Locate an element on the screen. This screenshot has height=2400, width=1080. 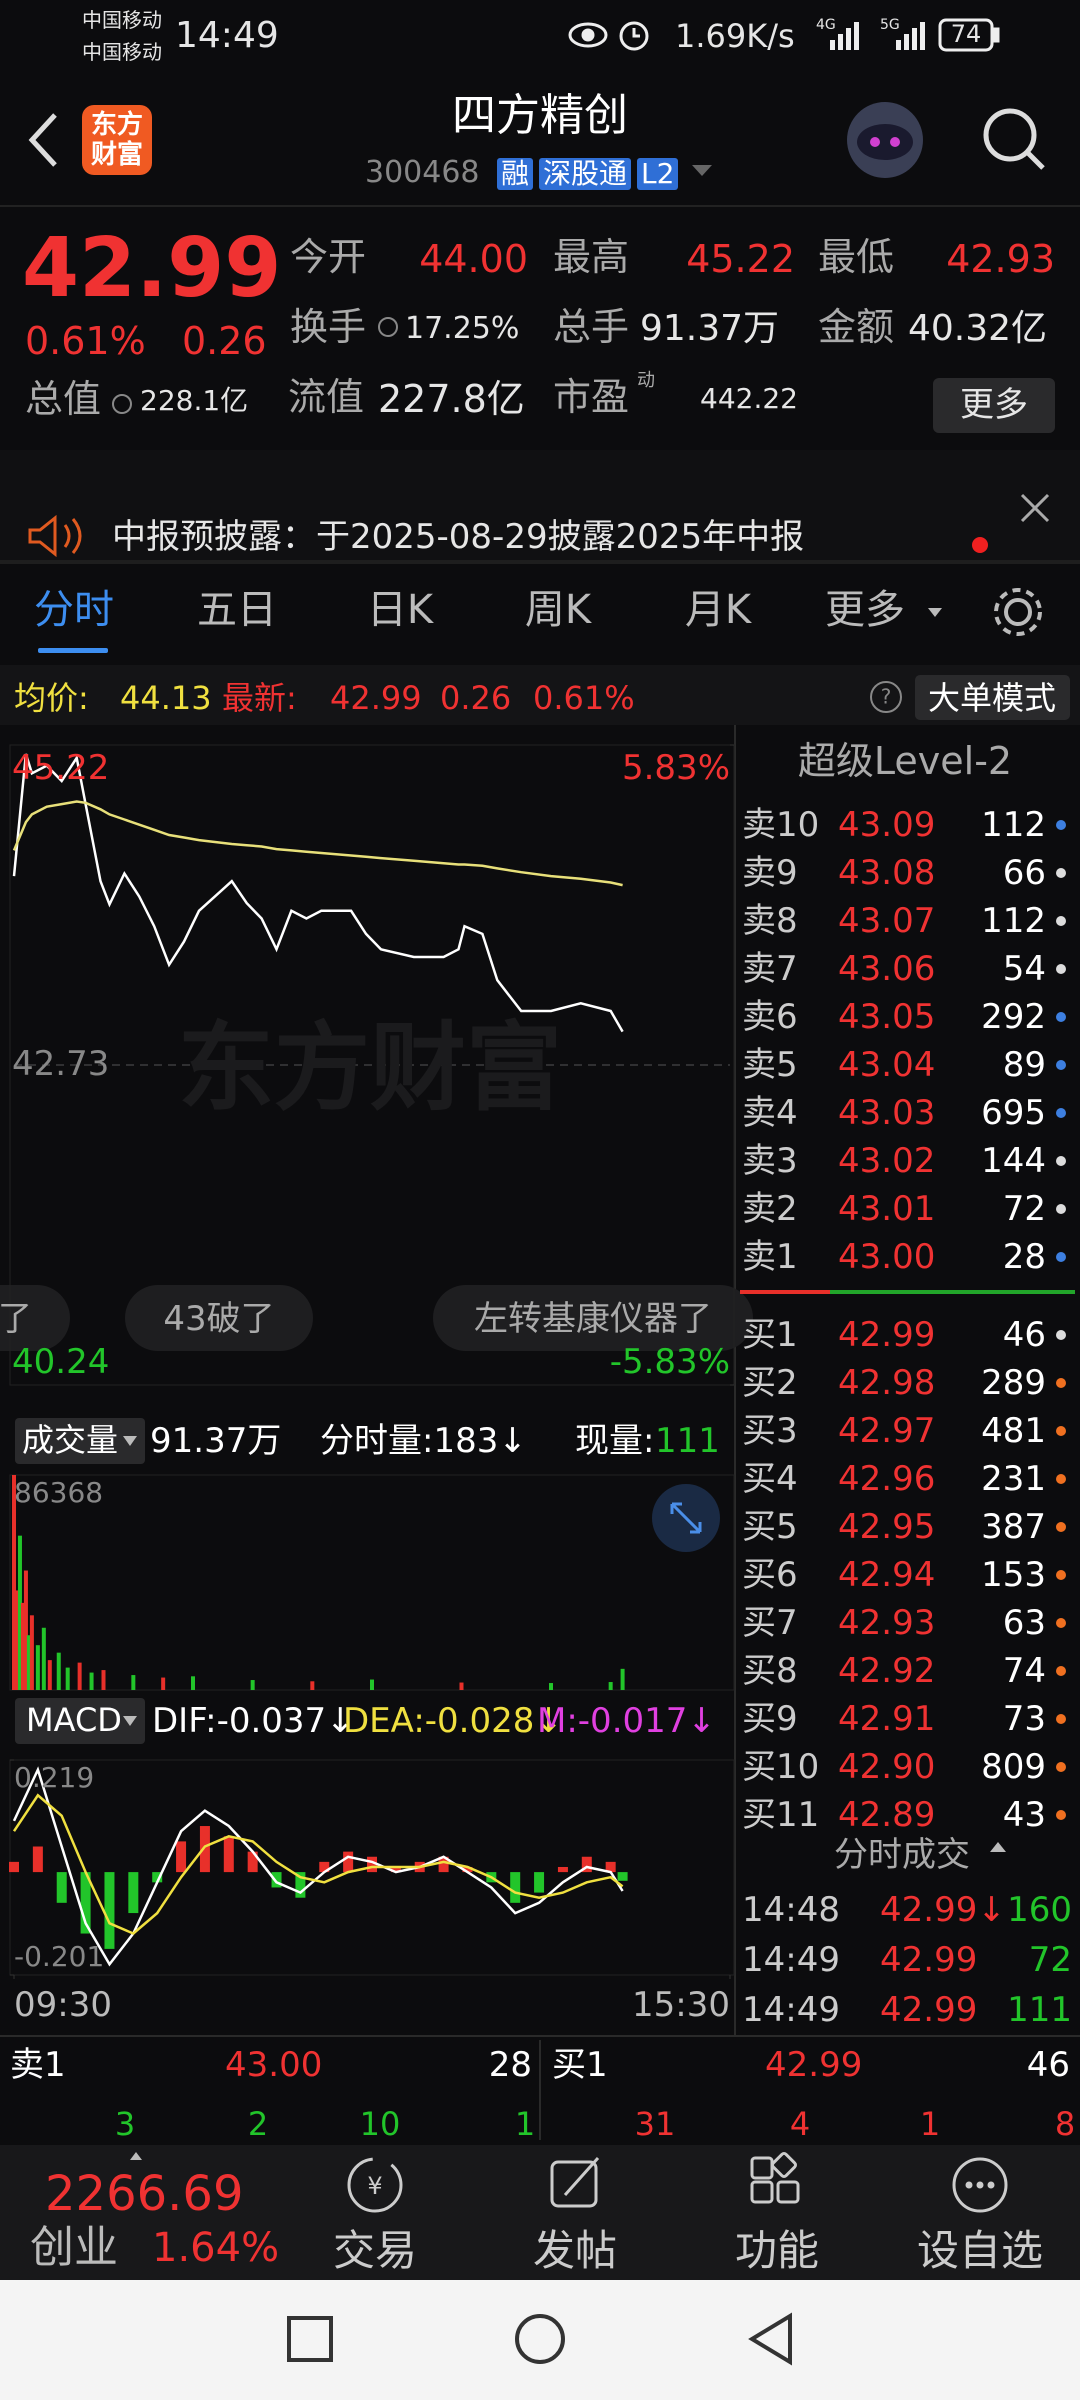
tab: 分时 is located at coordinates (74, 610).